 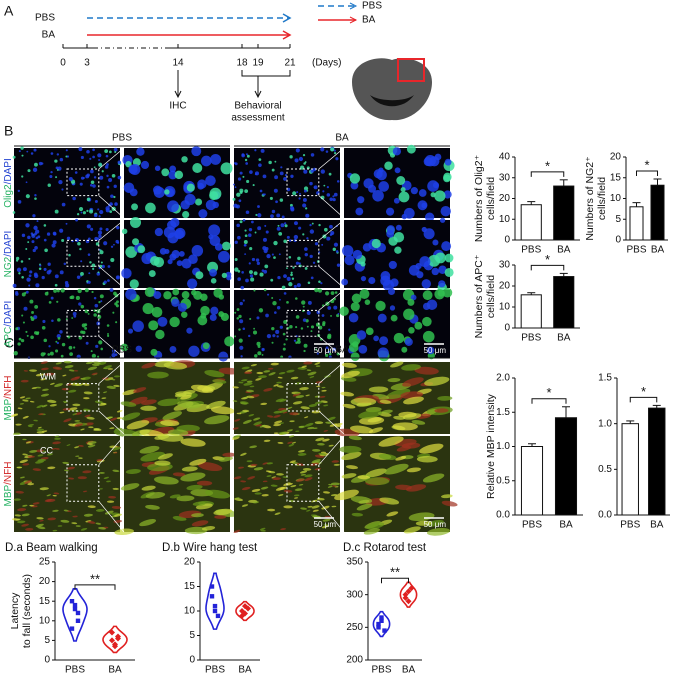 What do you see at coordinates (83, 397) in the screenshot?
I see `zoom-box` at bounding box center [83, 397].